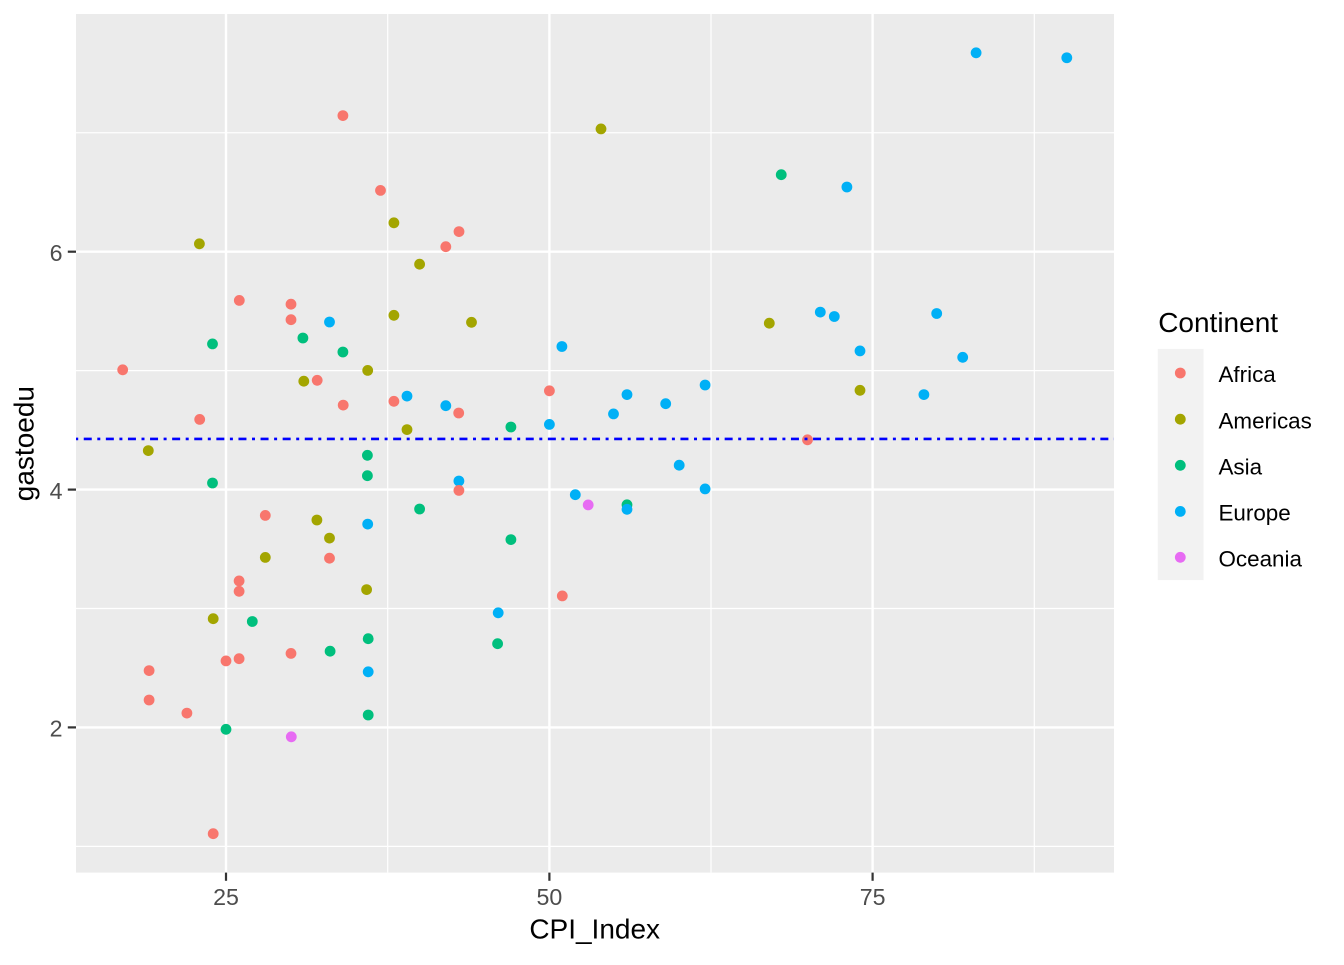  What do you see at coordinates (226, 897) in the screenshot?
I see `svg-text: 25` at bounding box center [226, 897].